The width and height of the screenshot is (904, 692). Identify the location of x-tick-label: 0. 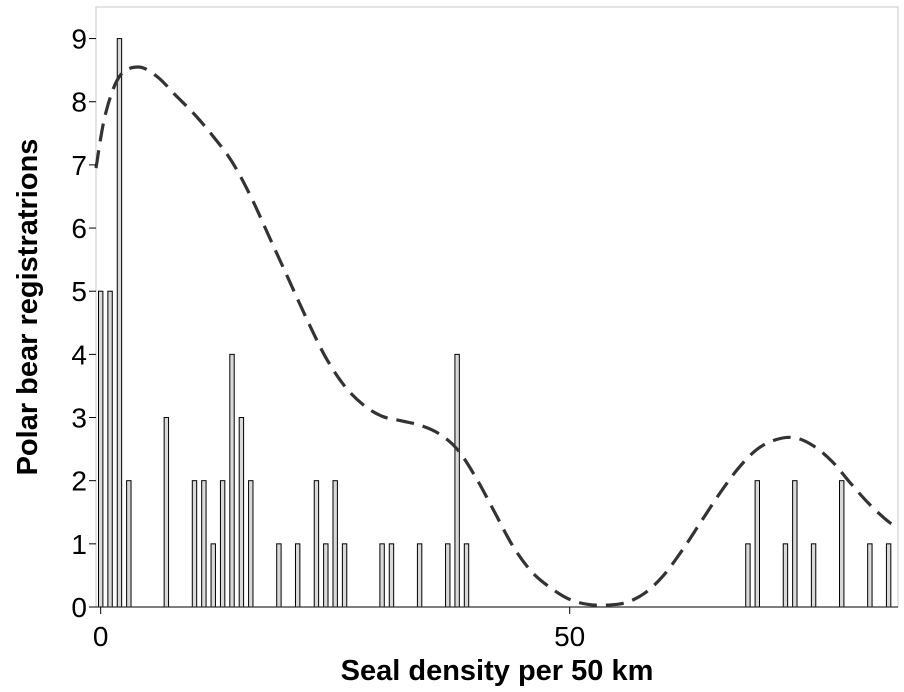
(101, 636).